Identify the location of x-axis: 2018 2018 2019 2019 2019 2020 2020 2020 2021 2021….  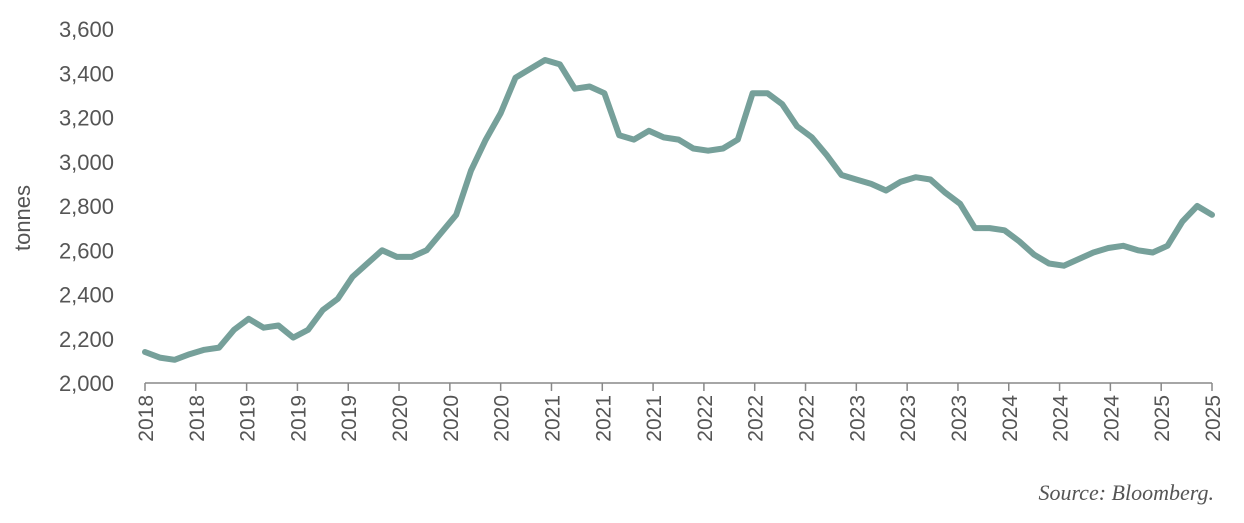
(680, 412).